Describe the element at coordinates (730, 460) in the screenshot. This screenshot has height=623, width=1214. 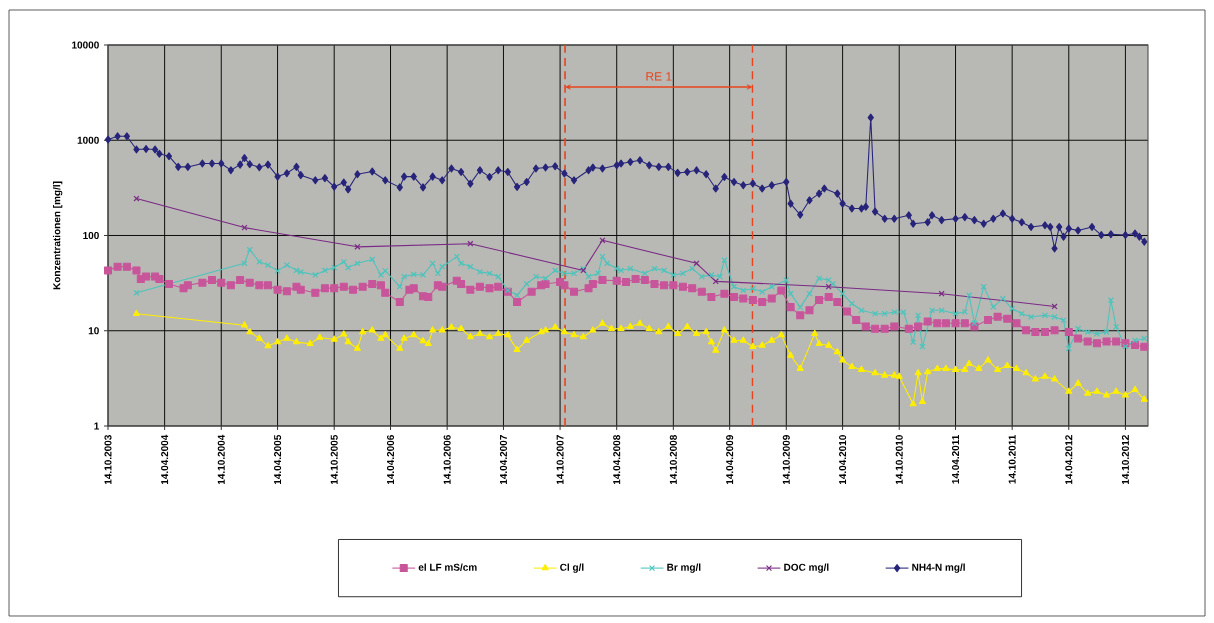
I see `x-tick-label: 14.04.2009` at that location.